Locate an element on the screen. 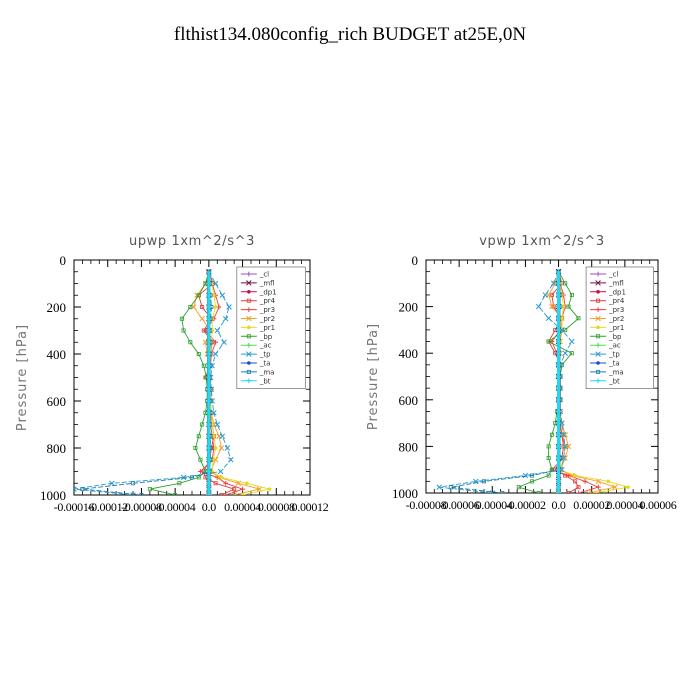 The height and width of the screenshot is (700, 700). legend-label: _ma is located at coordinates (267, 372).